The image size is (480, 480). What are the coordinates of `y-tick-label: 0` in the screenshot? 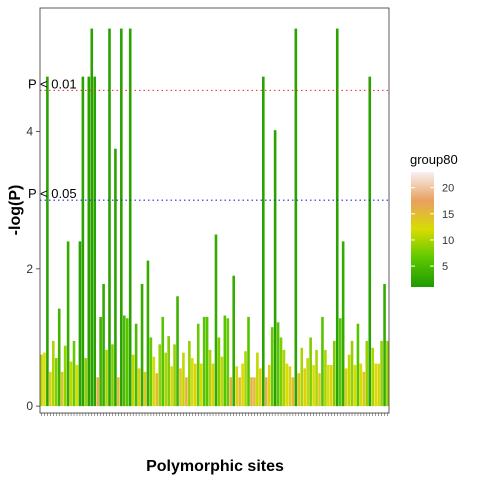 It's located at (29, 406).